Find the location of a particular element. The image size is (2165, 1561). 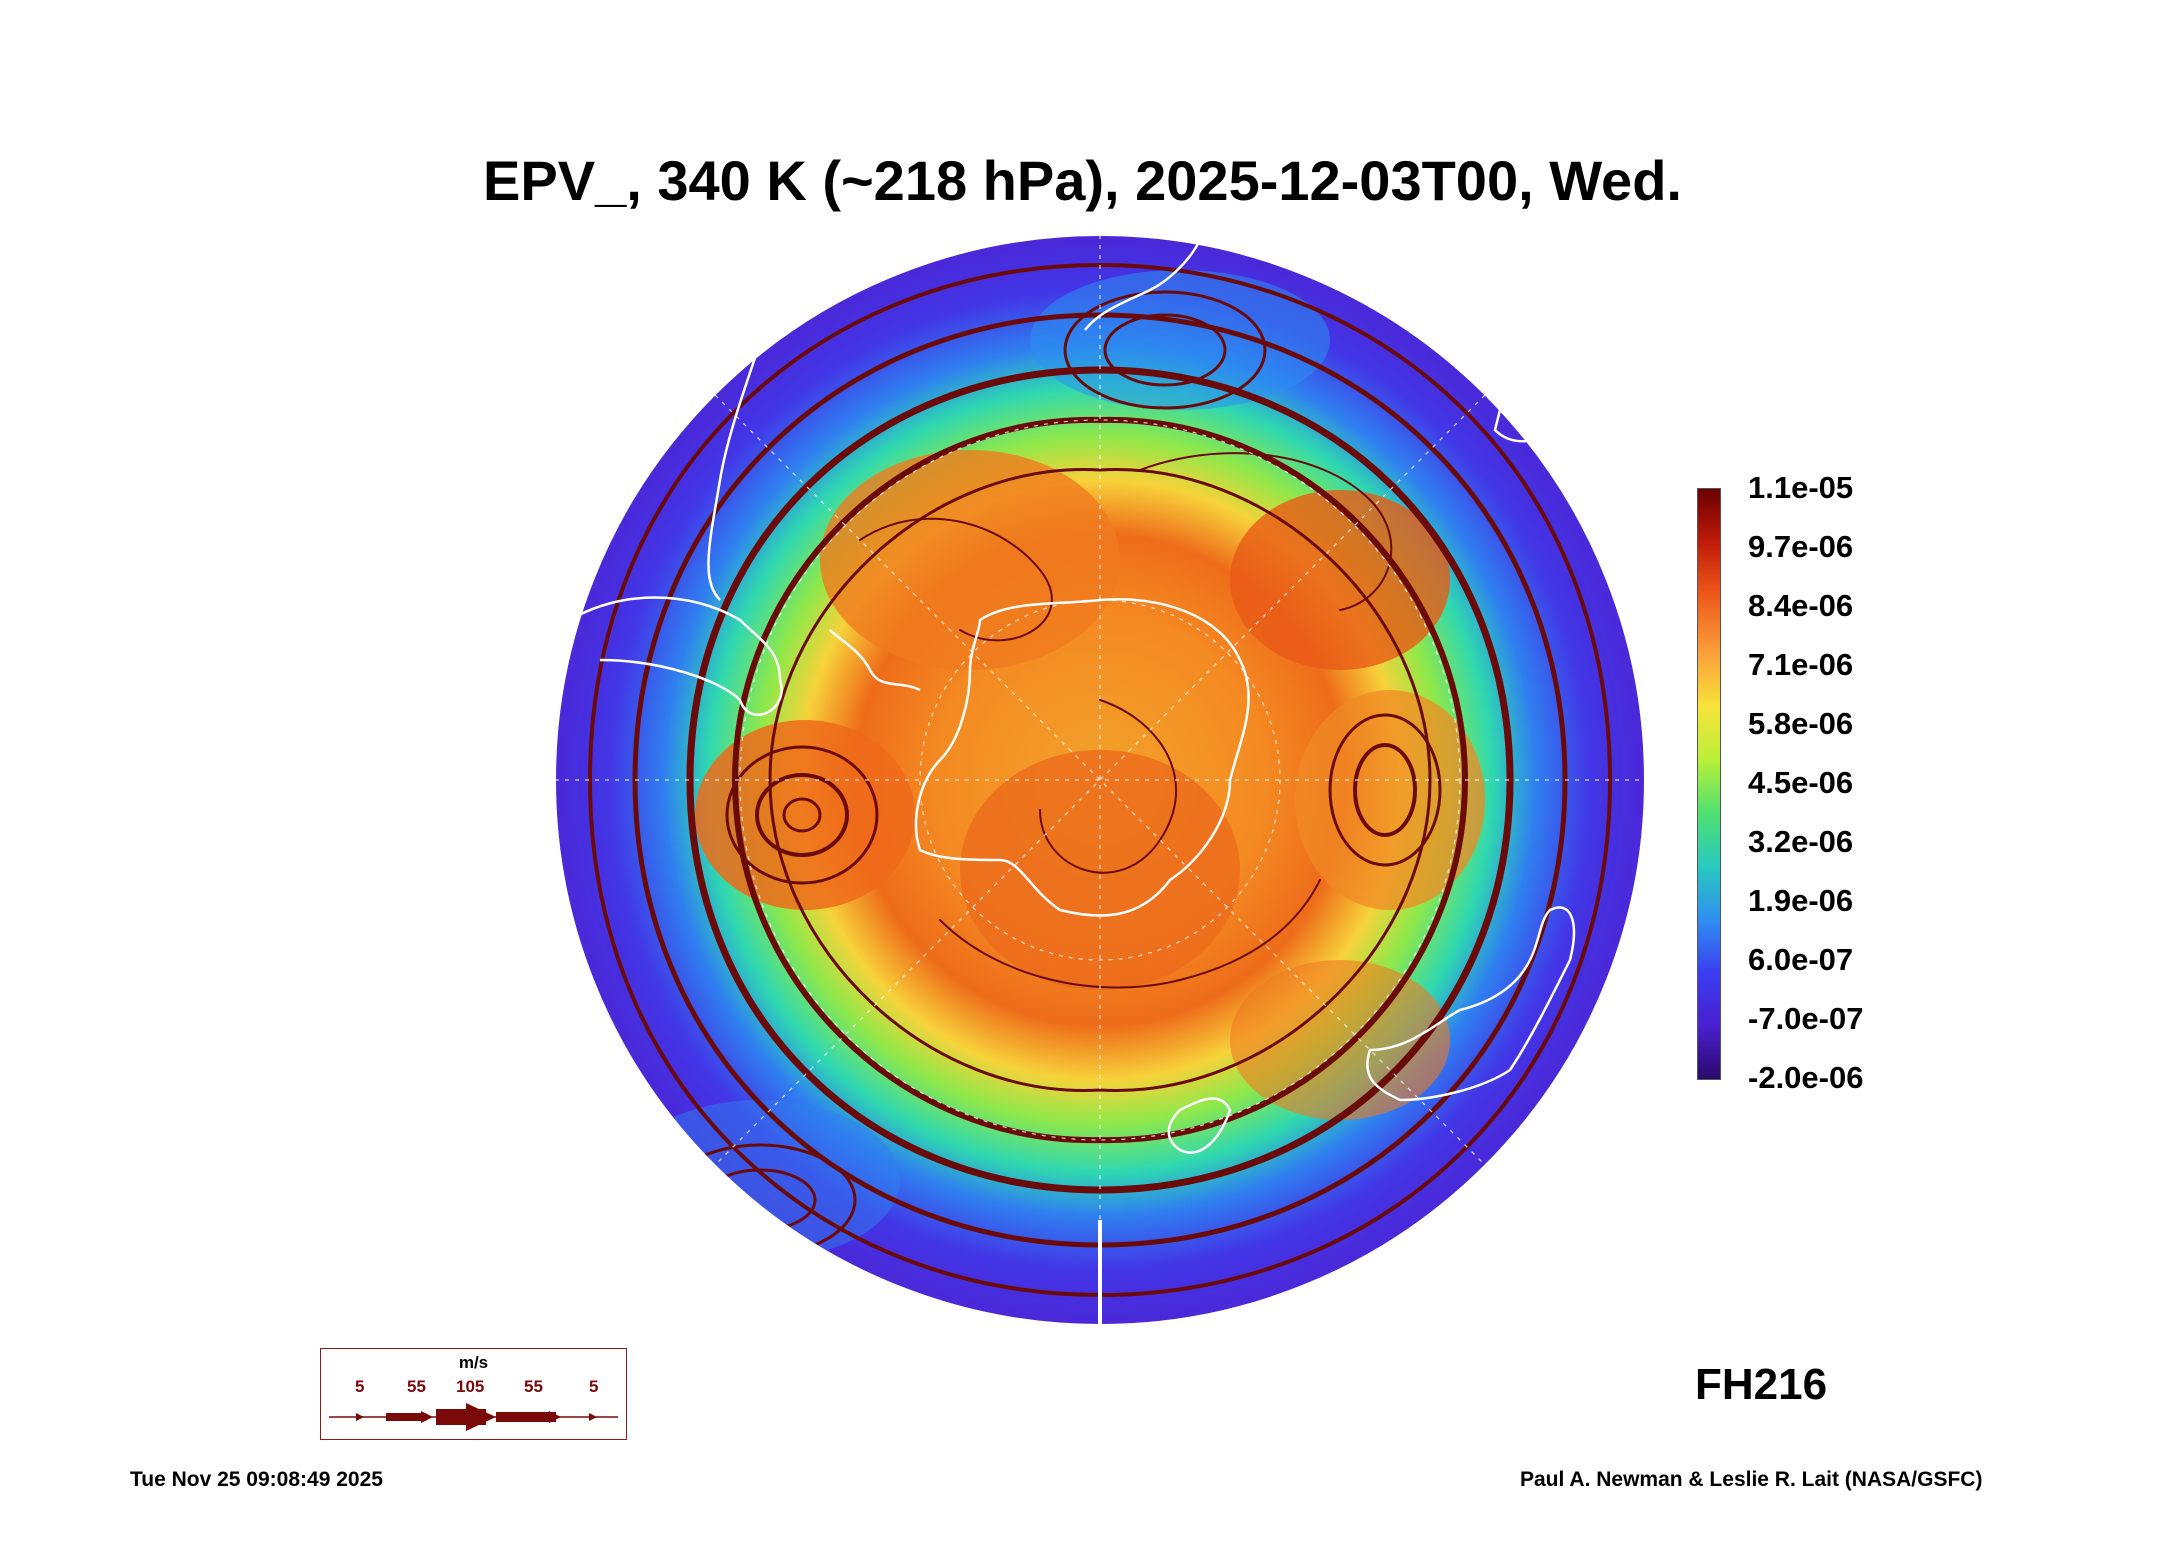

colorbar-tick: 5.8e-06 is located at coordinates (1801, 723).